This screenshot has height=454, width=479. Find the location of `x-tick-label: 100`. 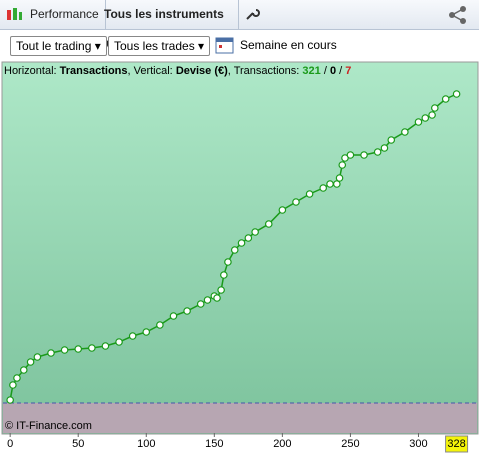

x-tick-label: 100 is located at coordinates (146, 444).